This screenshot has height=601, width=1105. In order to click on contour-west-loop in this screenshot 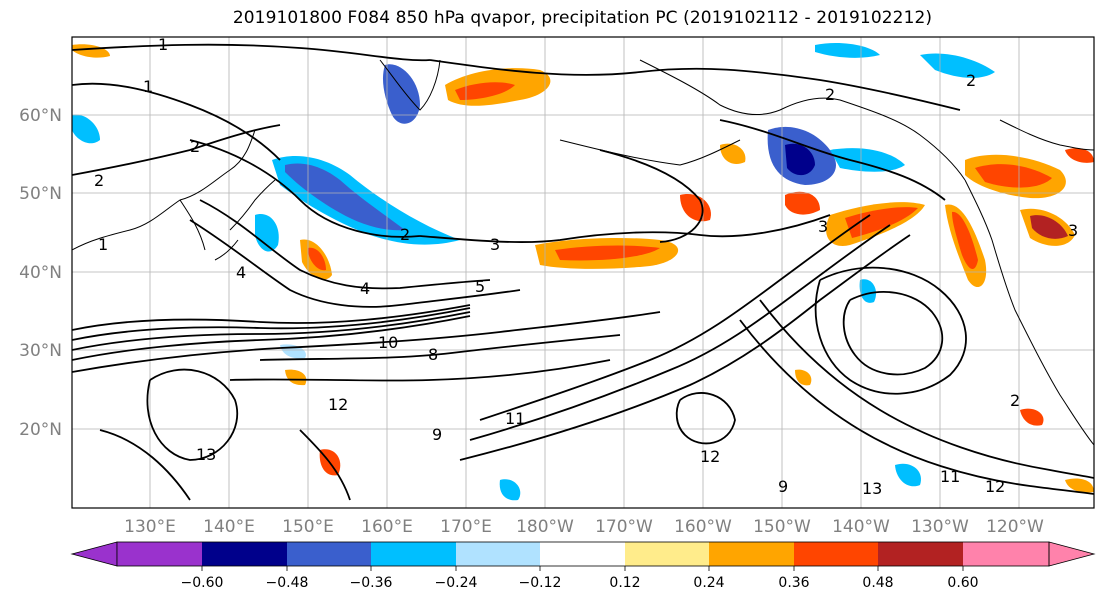, I will do `click(192, 414)`.